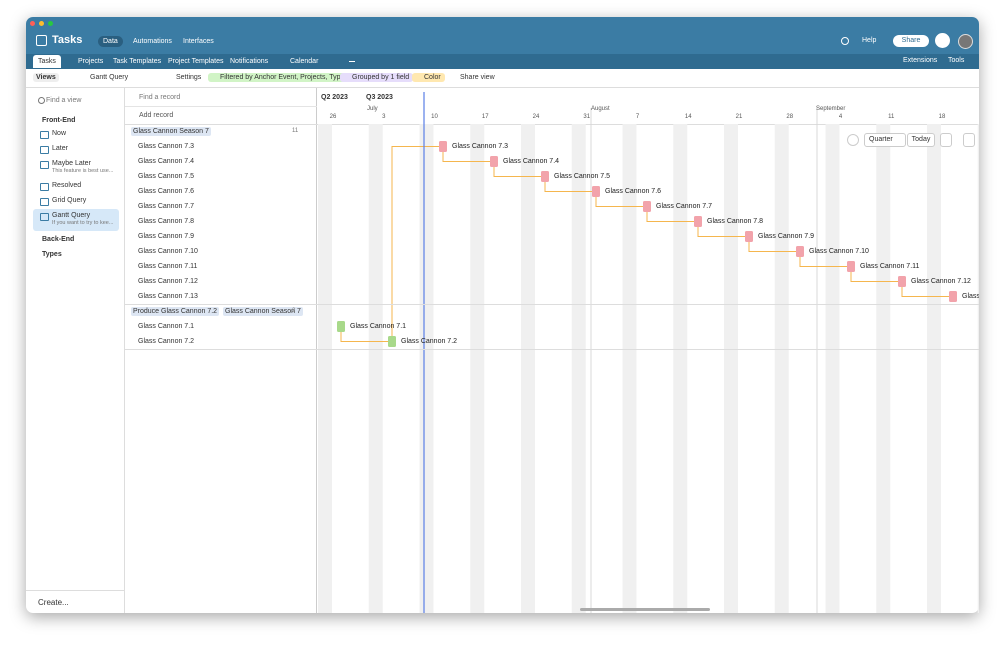 This screenshot has height=648, width=1005. What do you see at coordinates (970, 296) in the screenshot?
I see `bar-label: Glass Cannon 7.13` at bounding box center [970, 296].